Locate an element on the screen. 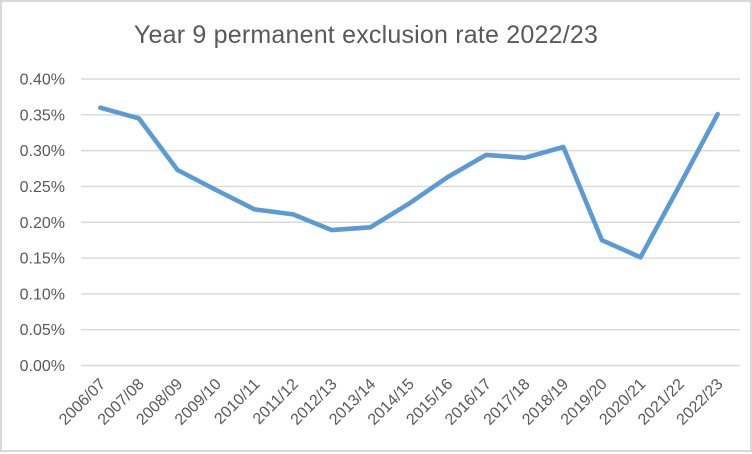  y-axis-tick-label: 0.25% is located at coordinates (42, 187).